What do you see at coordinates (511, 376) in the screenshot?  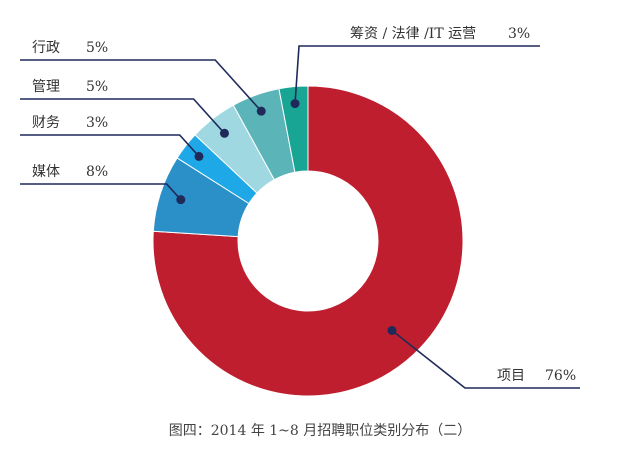 I see `category-label-0: 项目` at bounding box center [511, 376].